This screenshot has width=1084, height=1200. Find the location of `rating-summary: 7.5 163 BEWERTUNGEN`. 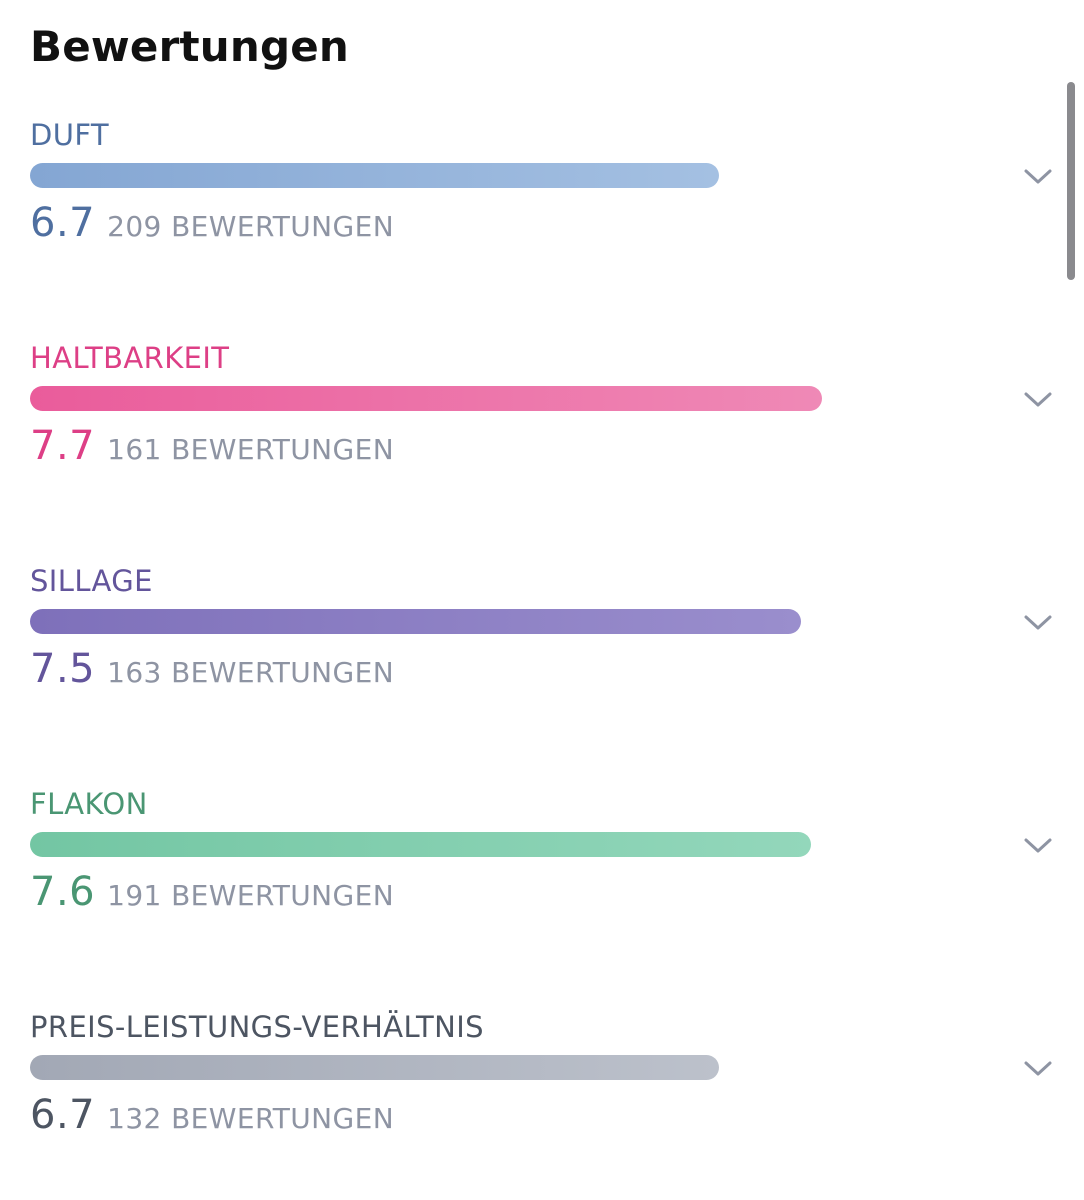

rating-summary: 7.5 163 BEWERTUNGEN is located at coordinates (212, 672).